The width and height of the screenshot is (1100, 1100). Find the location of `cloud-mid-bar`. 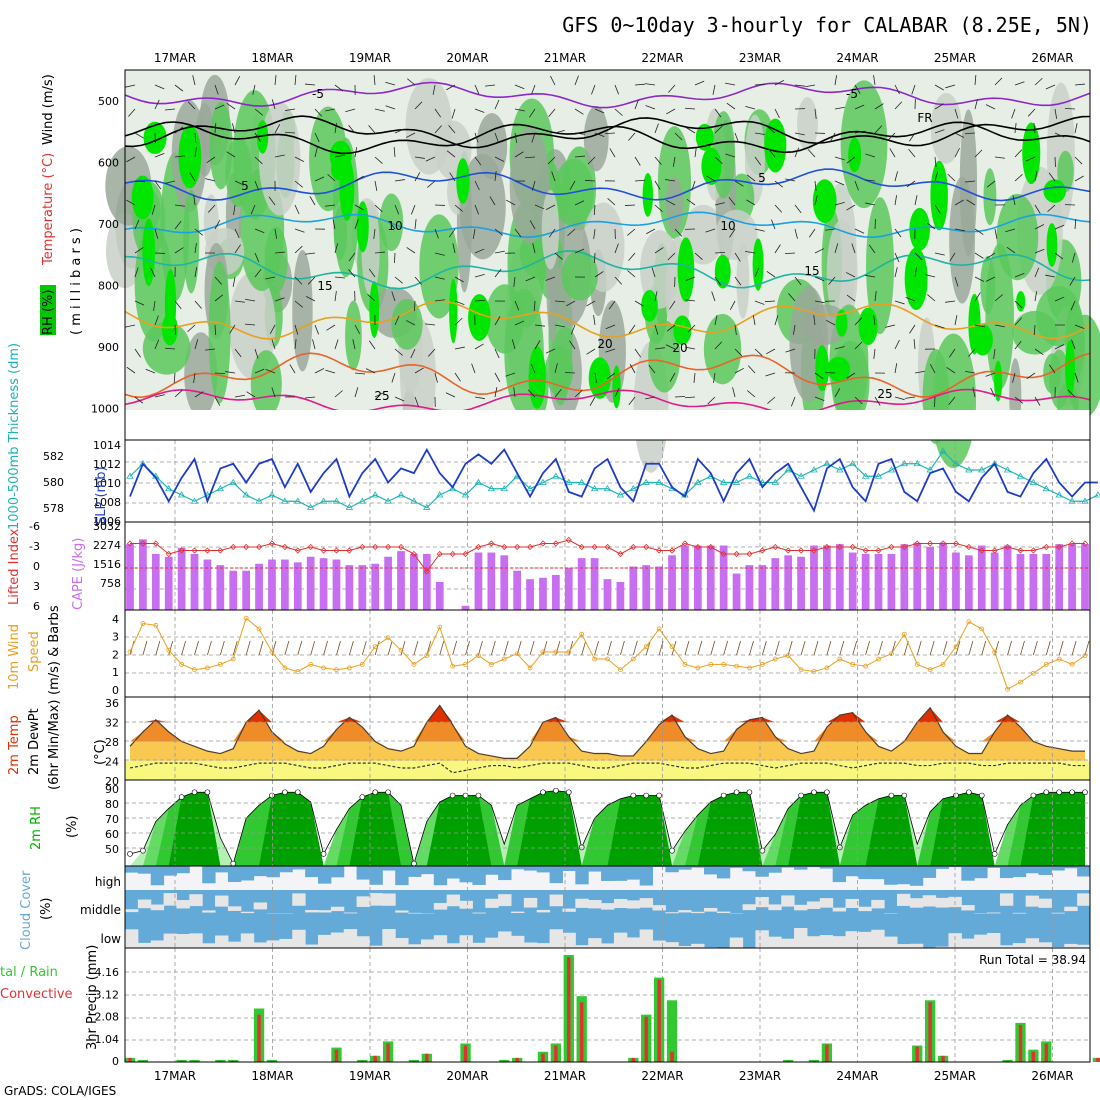

cloud-mid-bar is located at coordinates (453, 900).